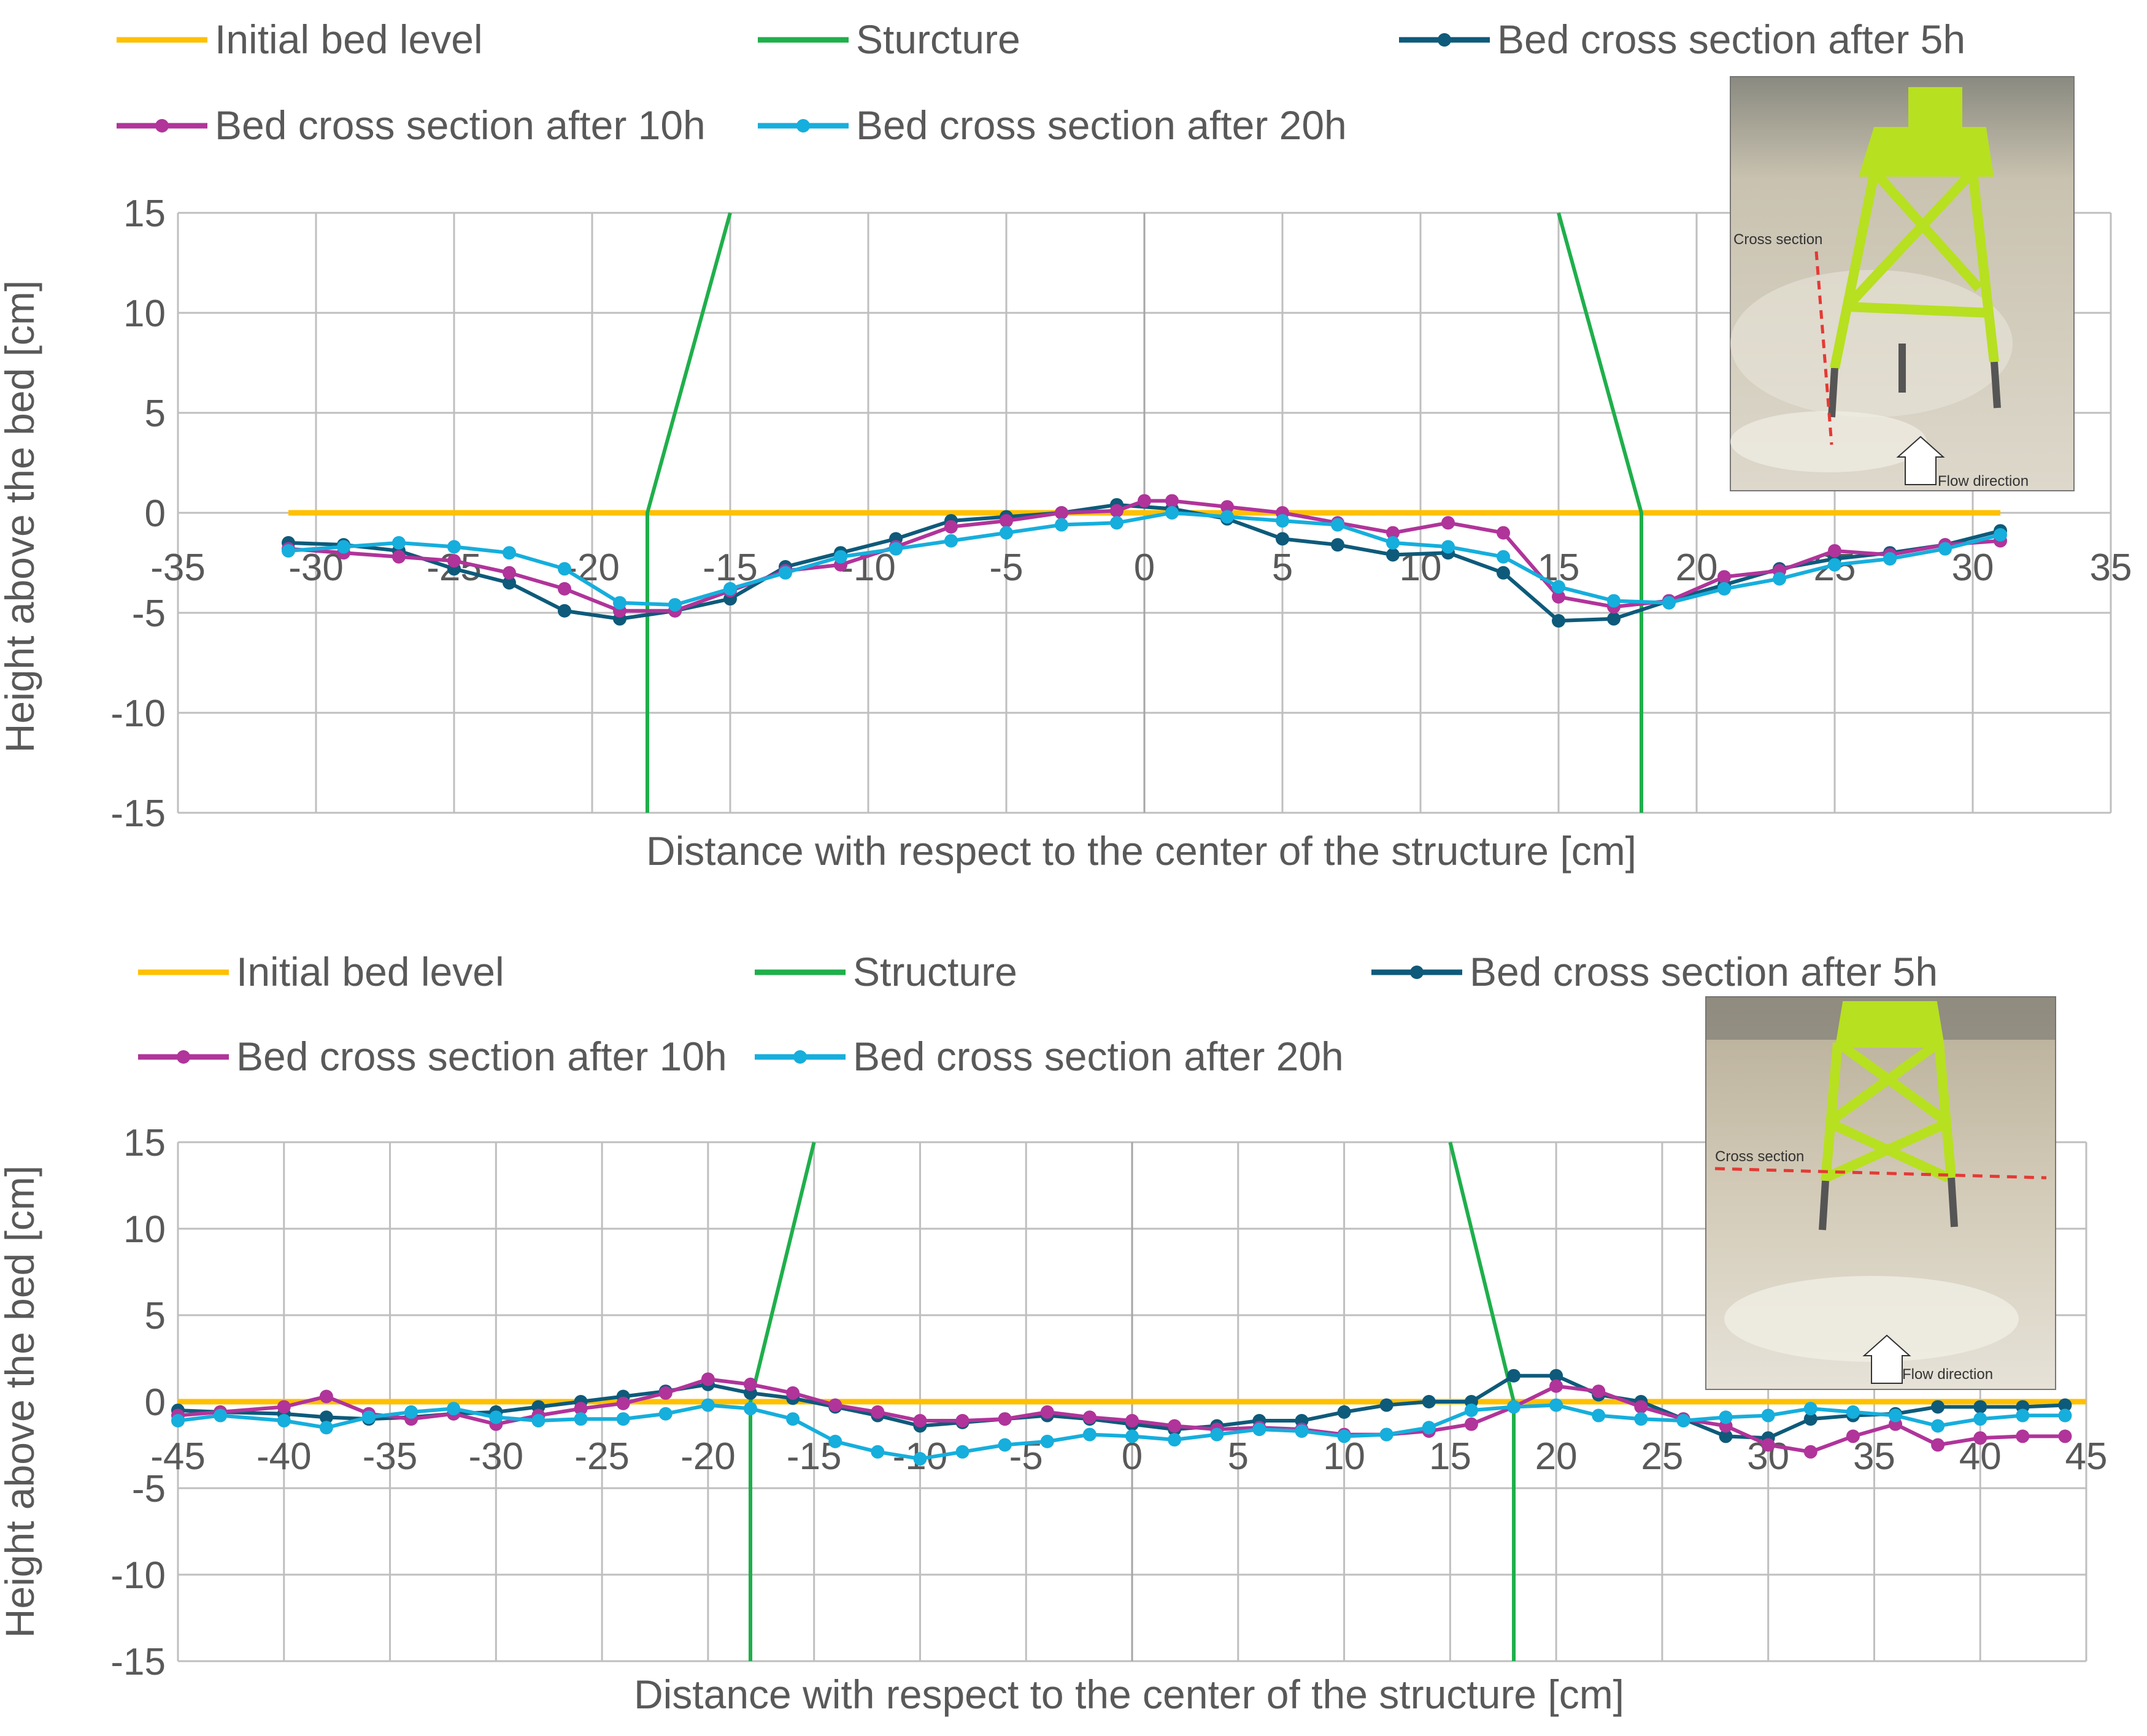 The height and width of the screenshot is (1736, 2147). I want to click on legend-marker-h5, so click(1417, 972).